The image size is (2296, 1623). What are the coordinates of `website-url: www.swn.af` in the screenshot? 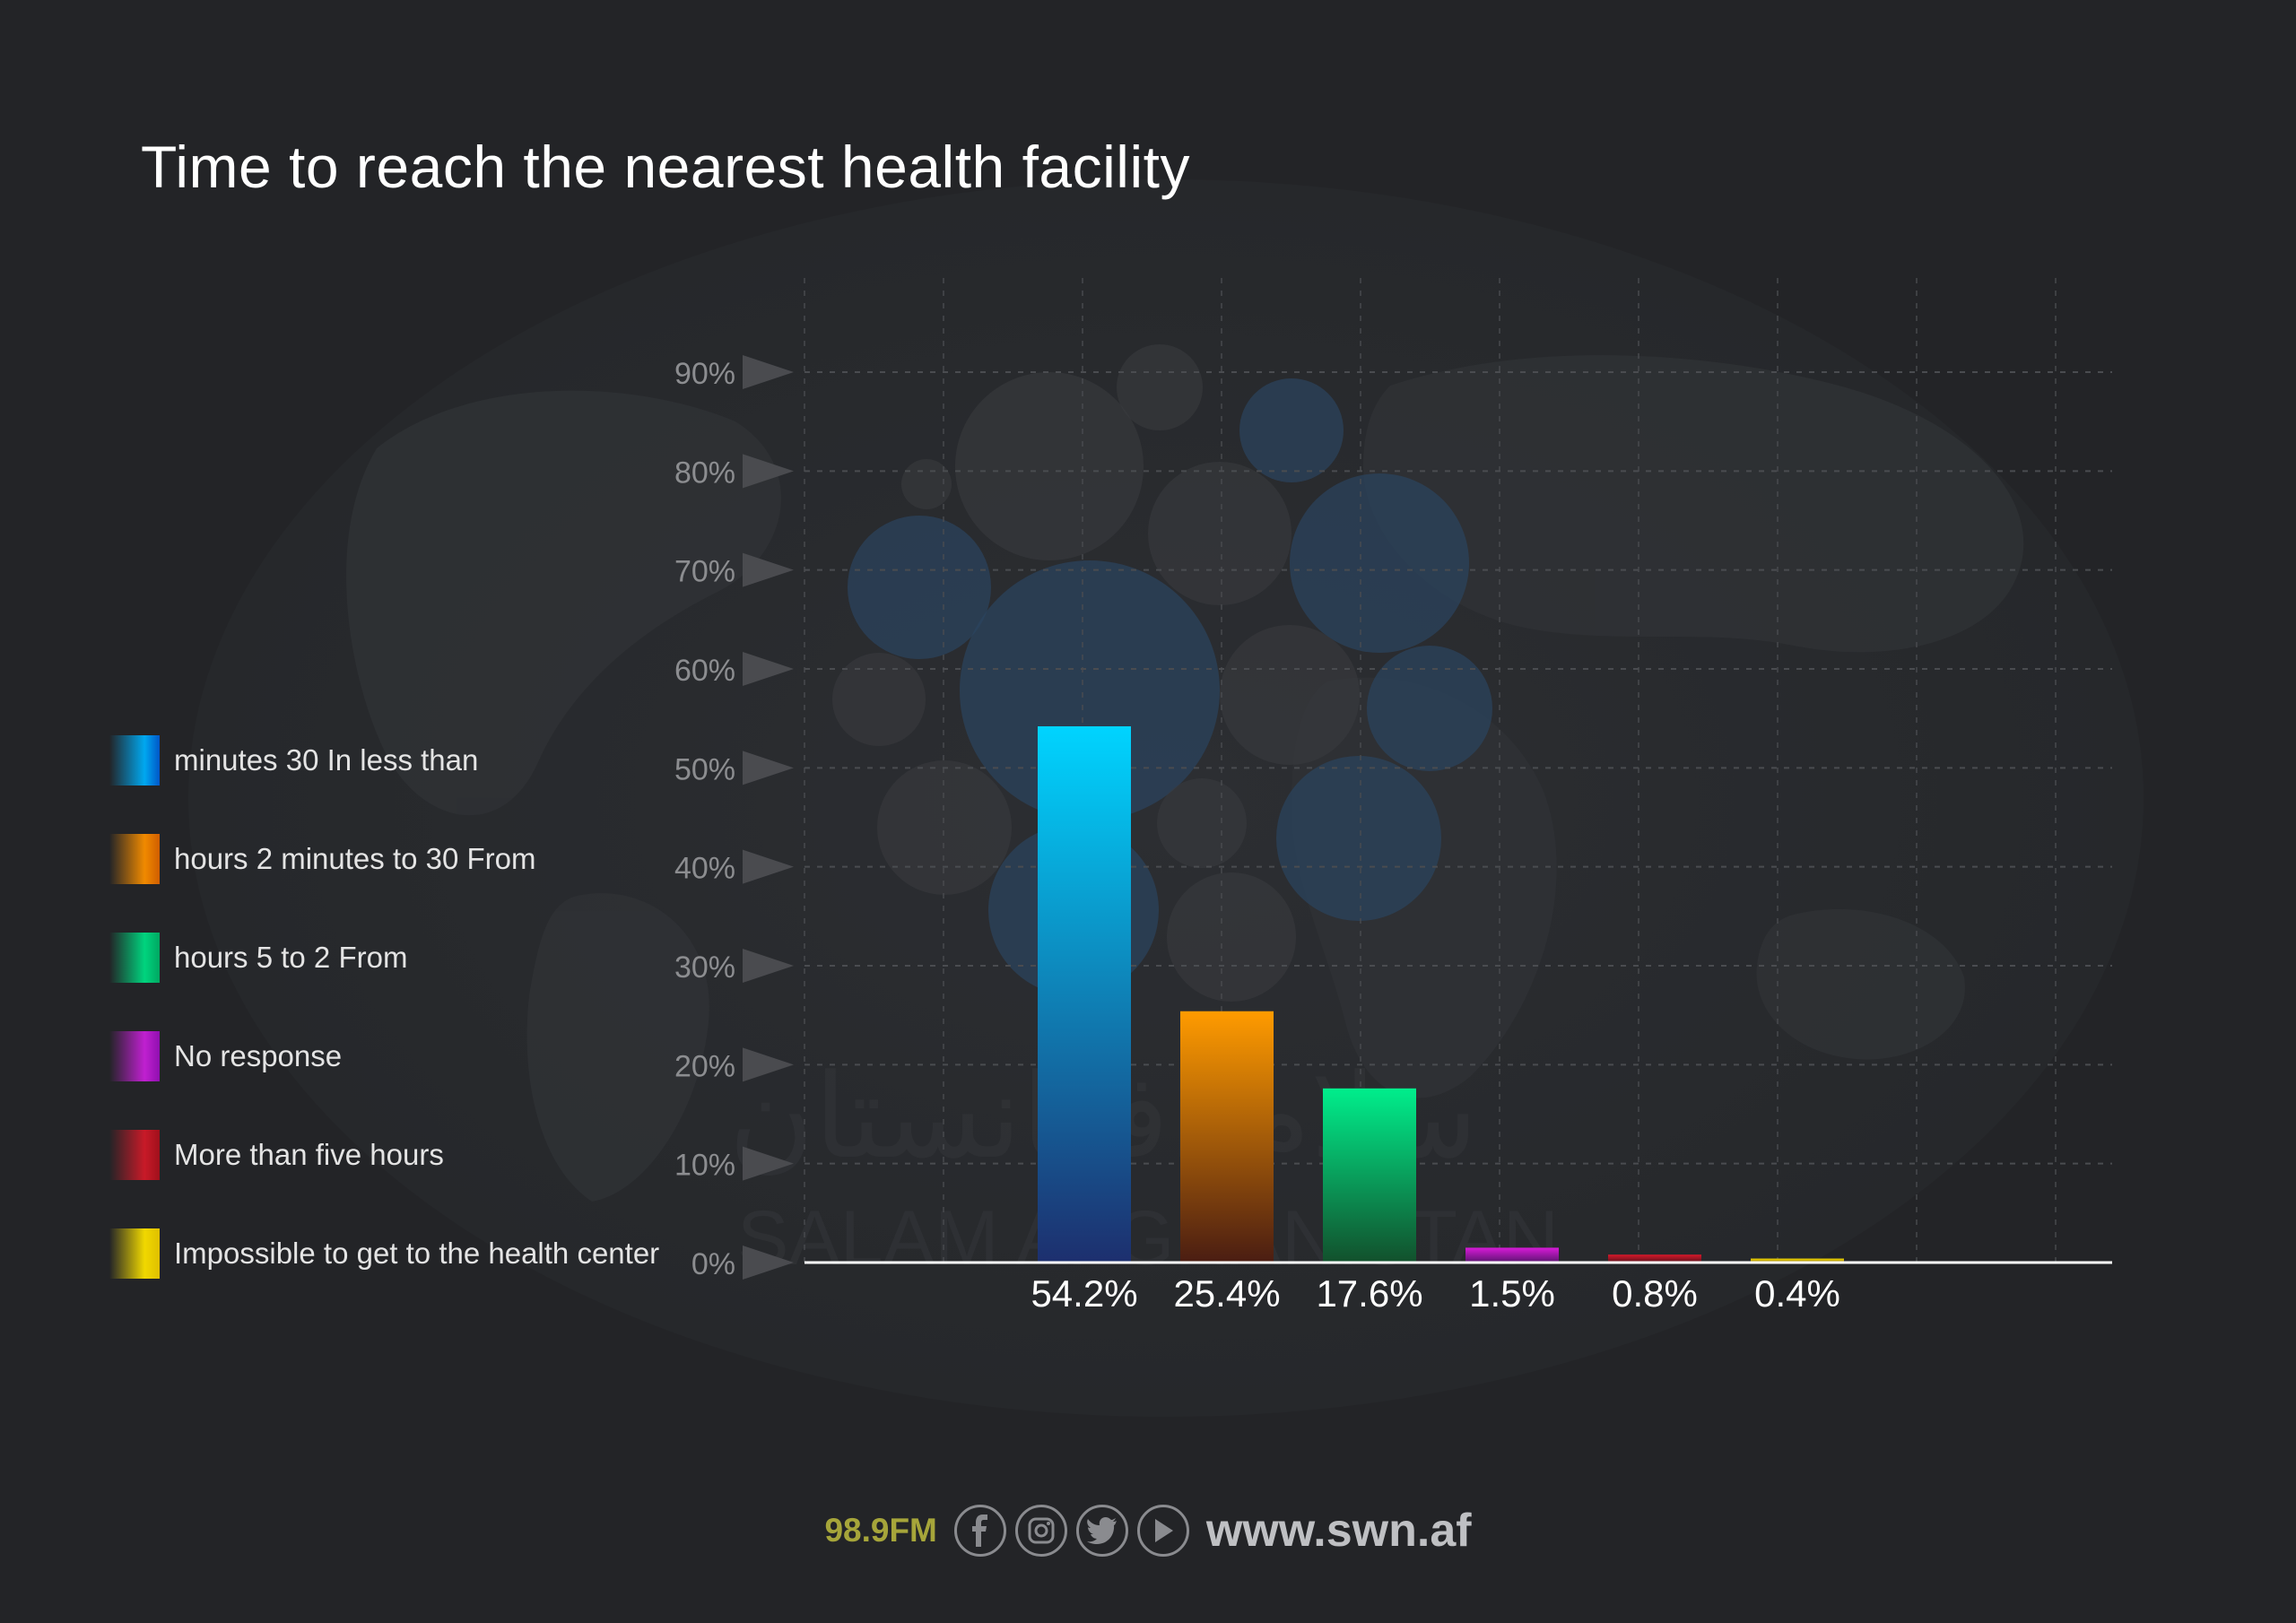 It's located at (1338, 1531).